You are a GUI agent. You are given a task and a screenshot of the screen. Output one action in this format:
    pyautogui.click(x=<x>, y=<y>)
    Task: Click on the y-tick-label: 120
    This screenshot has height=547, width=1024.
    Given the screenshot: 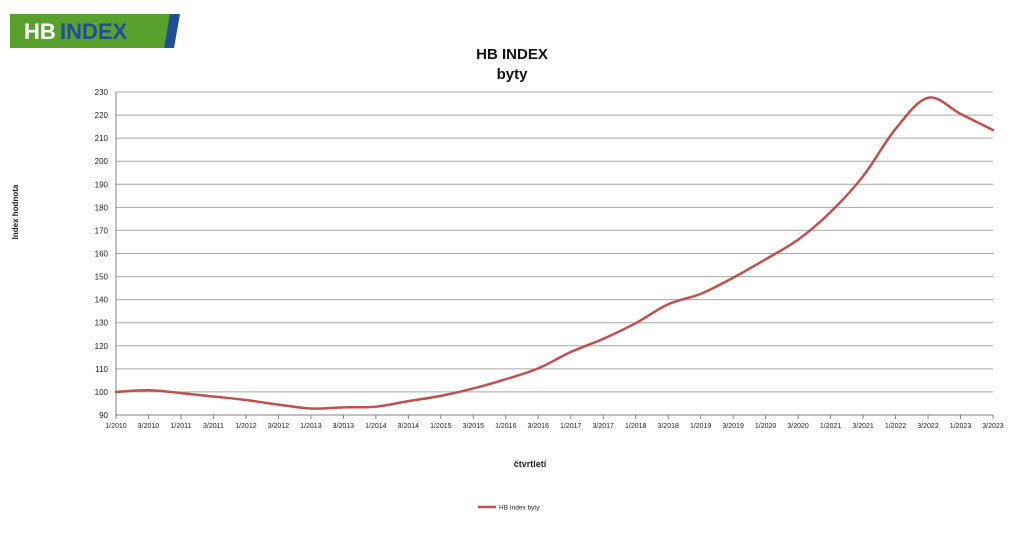 What is the action you would take?
    pyautogui.click(x=102, y=346)
    